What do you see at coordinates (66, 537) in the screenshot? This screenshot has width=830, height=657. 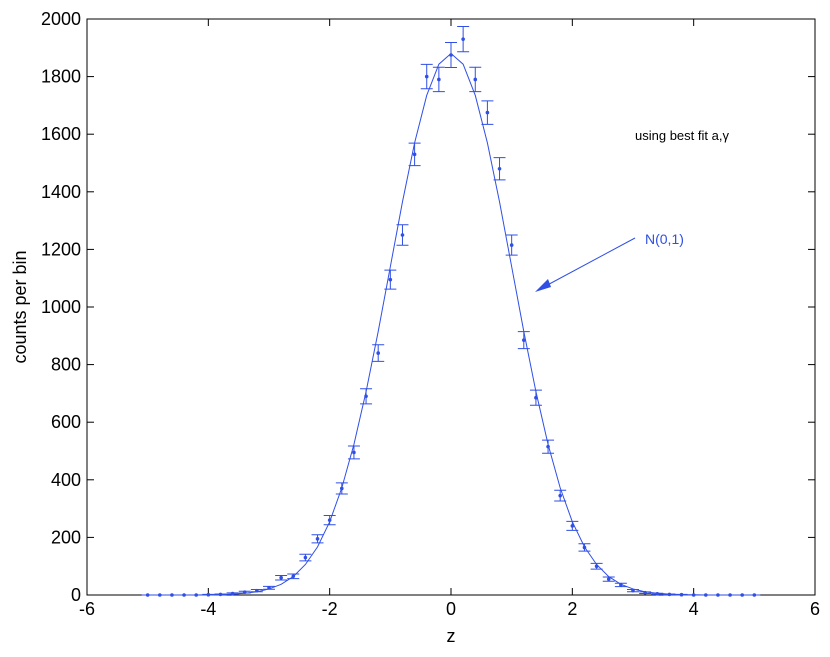 I see `y-tick-label: 200` at bounding box center [66, 537].